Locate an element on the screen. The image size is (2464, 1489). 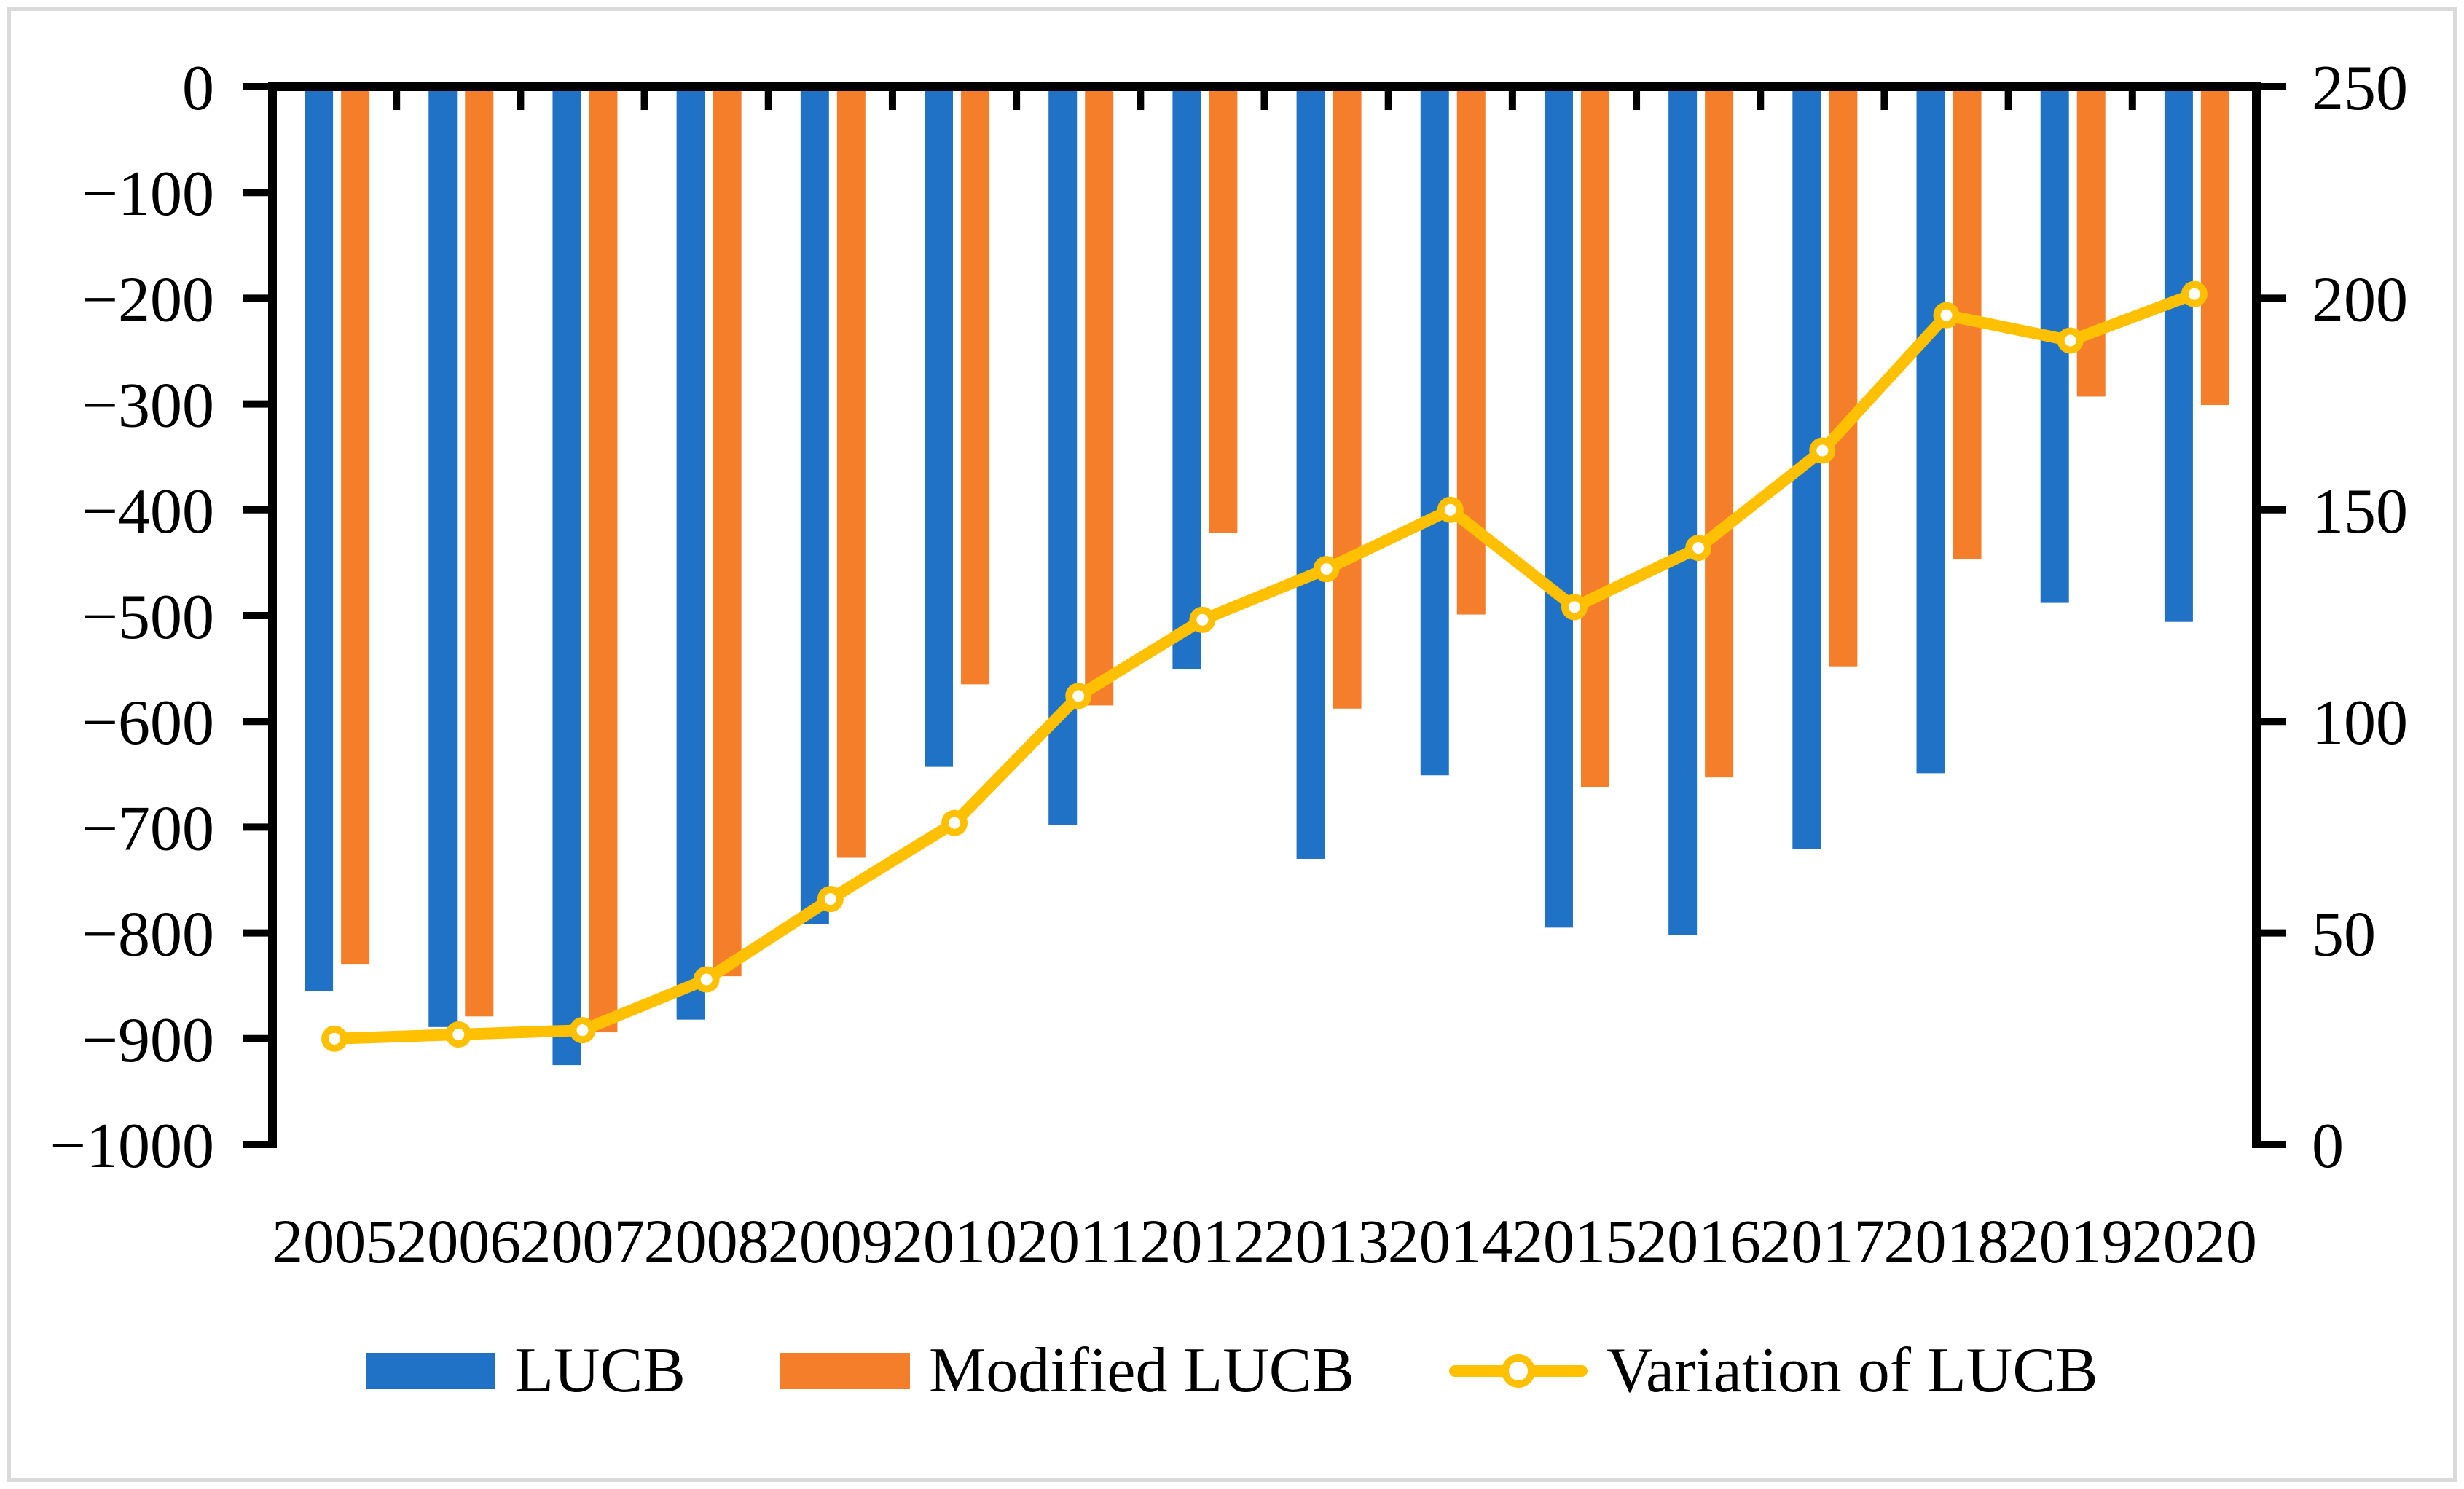
variation-marker-2006 is located at coordinates (458, 1034).